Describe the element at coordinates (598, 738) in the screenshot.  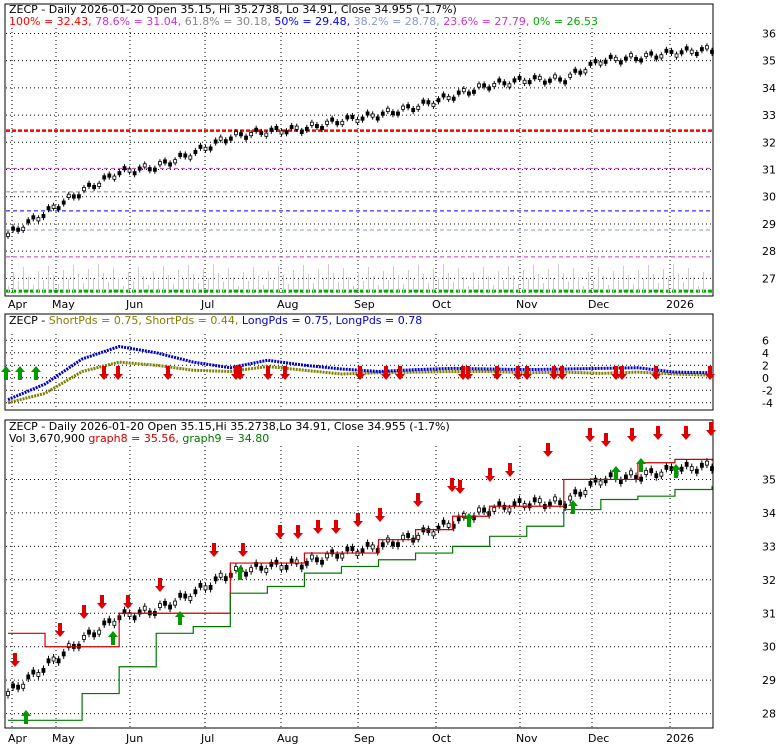
I see `bottom-x-tick: Dec` at that location.